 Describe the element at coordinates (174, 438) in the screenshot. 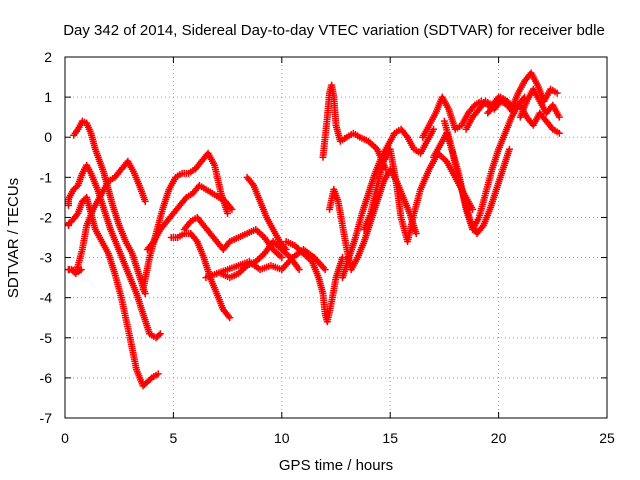

I see `x-tick-label: 5` at that location.